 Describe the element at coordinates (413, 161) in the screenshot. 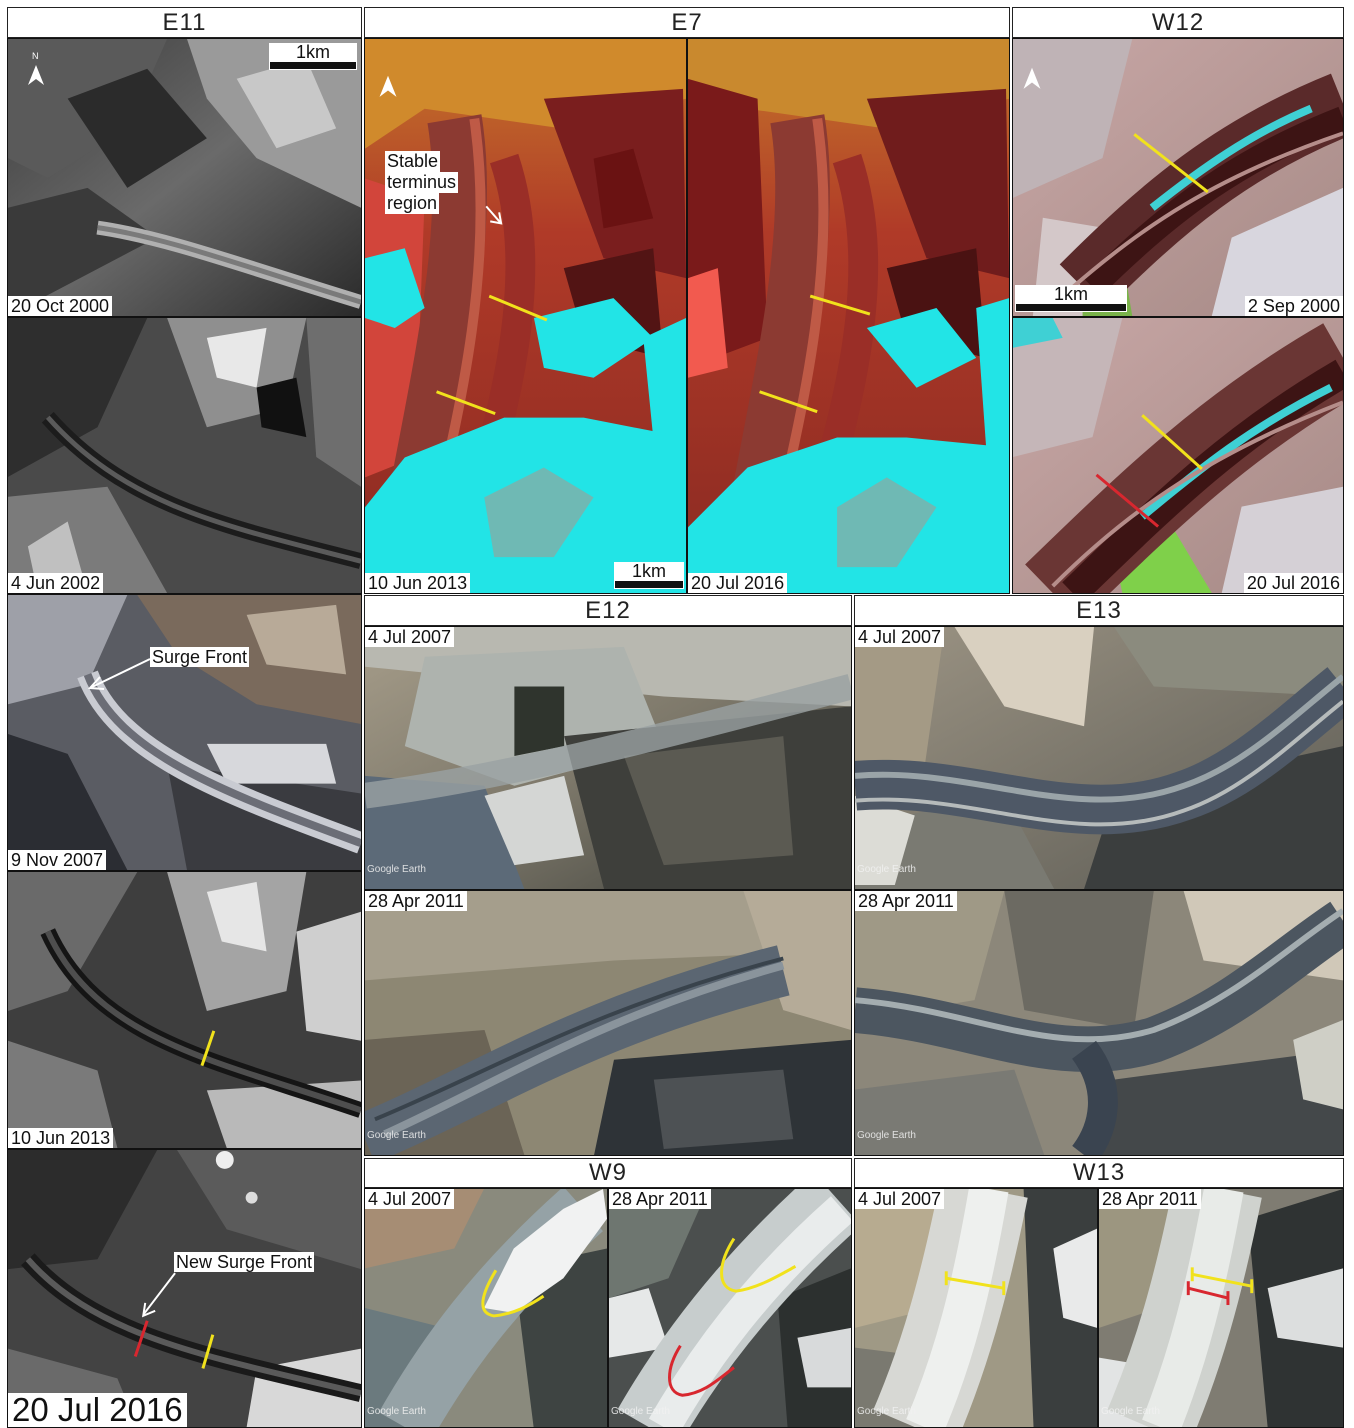

I see `stable-terminus-line1: Stable` at that location.